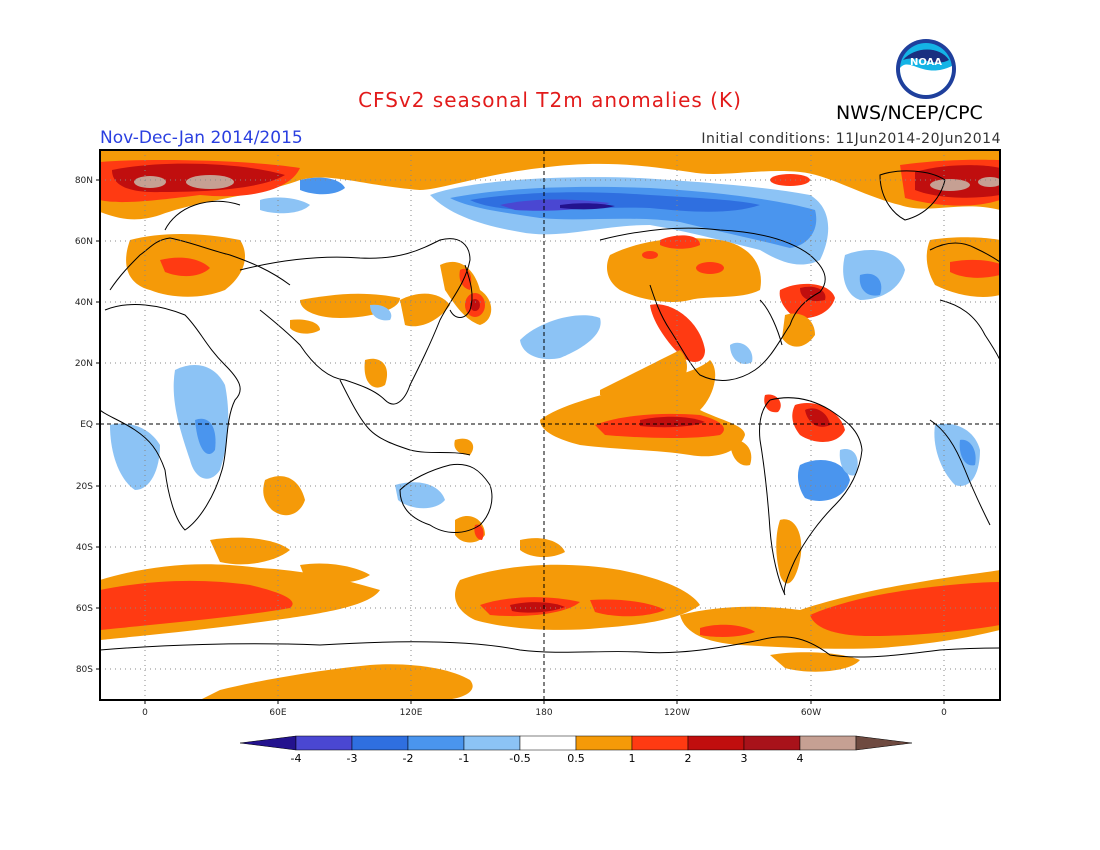 The width and height of the screenshot is (1100, 850). I want to click on colorbar-label: 1, so click(632, 758).